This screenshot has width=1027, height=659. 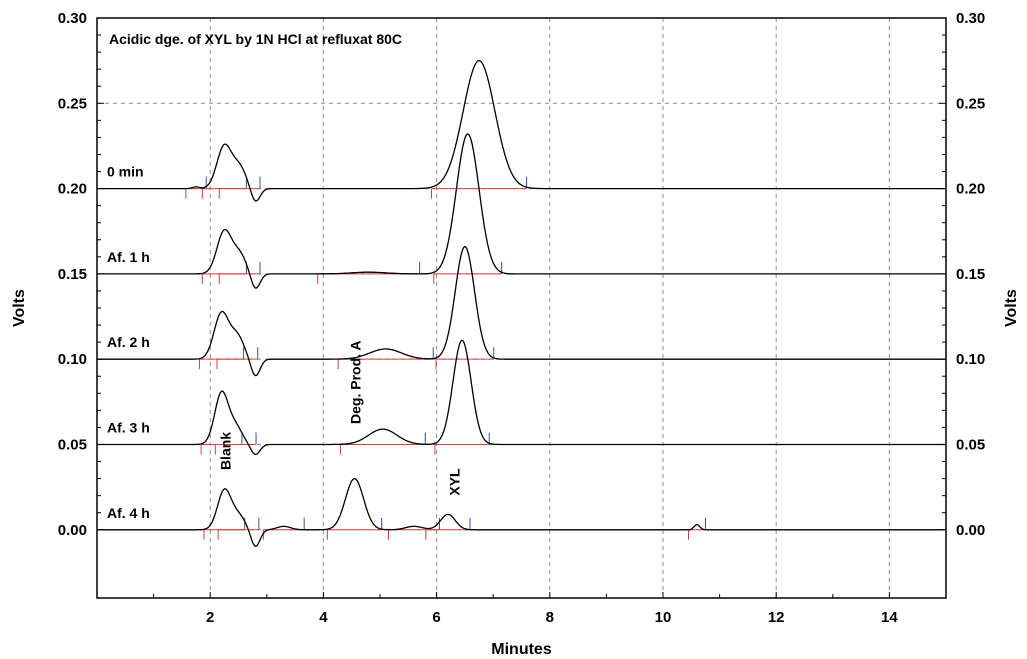 What do you see at coordinates (663, 617) in the screenshot?
I see `x-tick-label: 10` at bounding box center [663, 617].